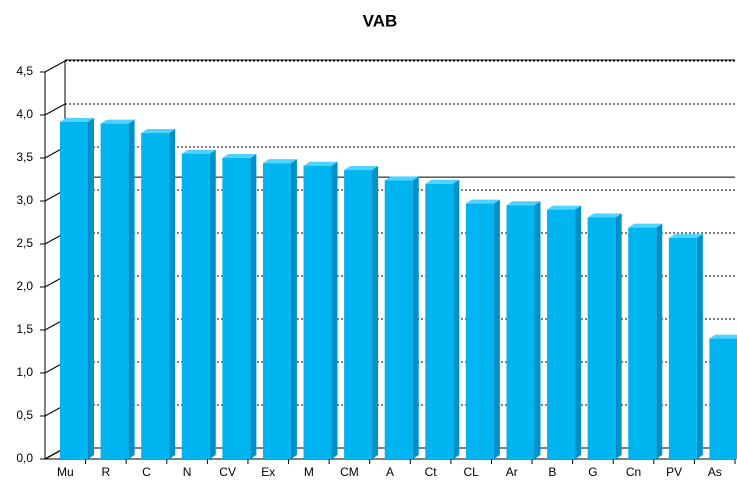 The height and width of the screenshot is (487, 737). I want to click on x-tick-label: CV, so click(227, 472).